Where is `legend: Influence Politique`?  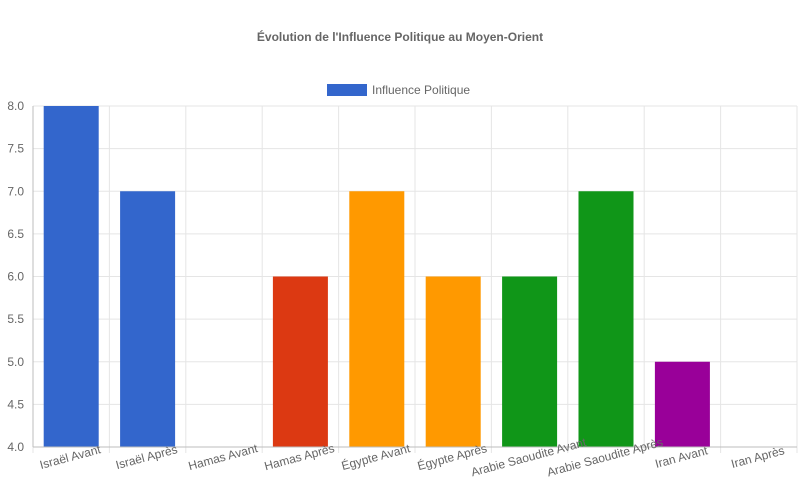 legend: Influence Politique is located at coordinates (398, 90).